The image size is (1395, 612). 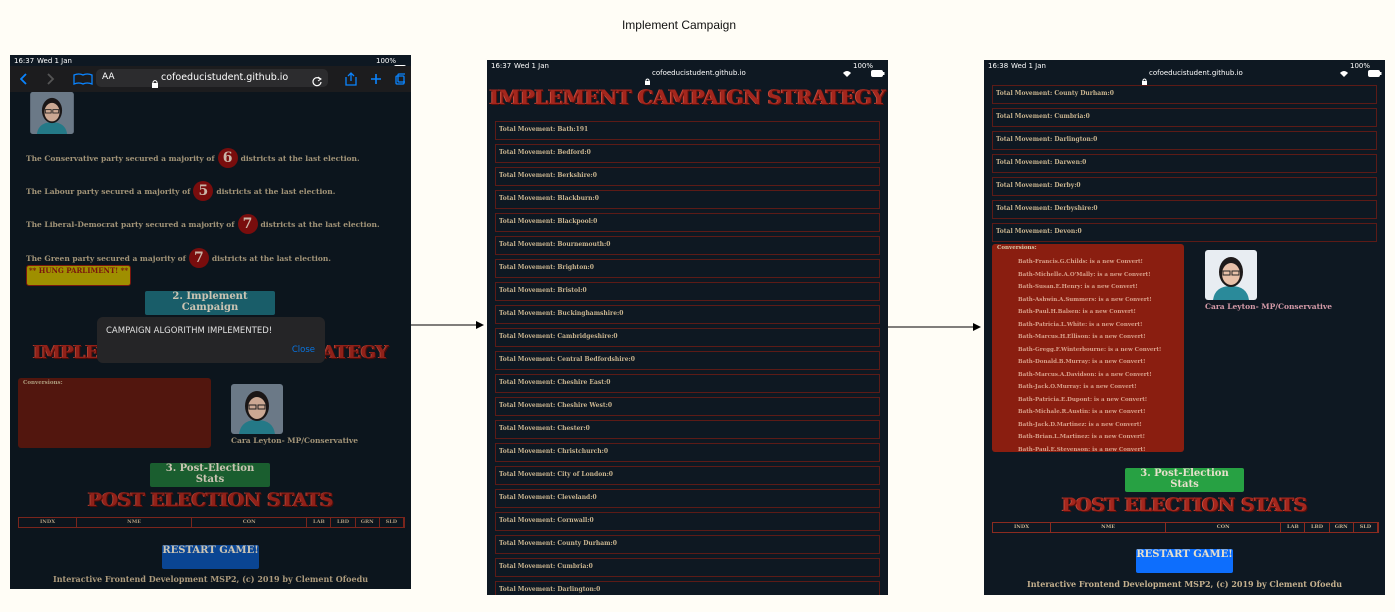 What do you see at coordinates (687, 268) in the screenshot?
I see `movement-row: Total Movement: Brighton:0` at bounding box center [687, 268].